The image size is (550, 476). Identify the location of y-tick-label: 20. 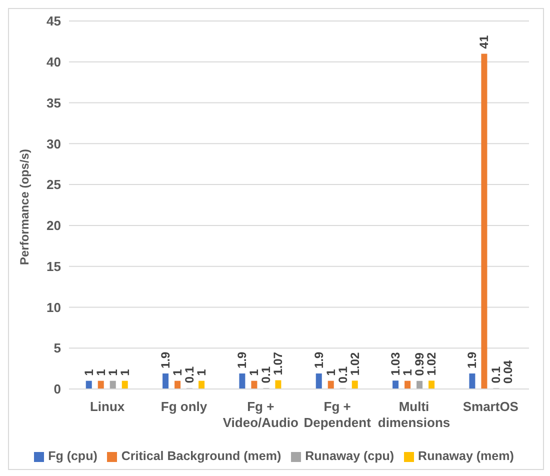
(53, 226).